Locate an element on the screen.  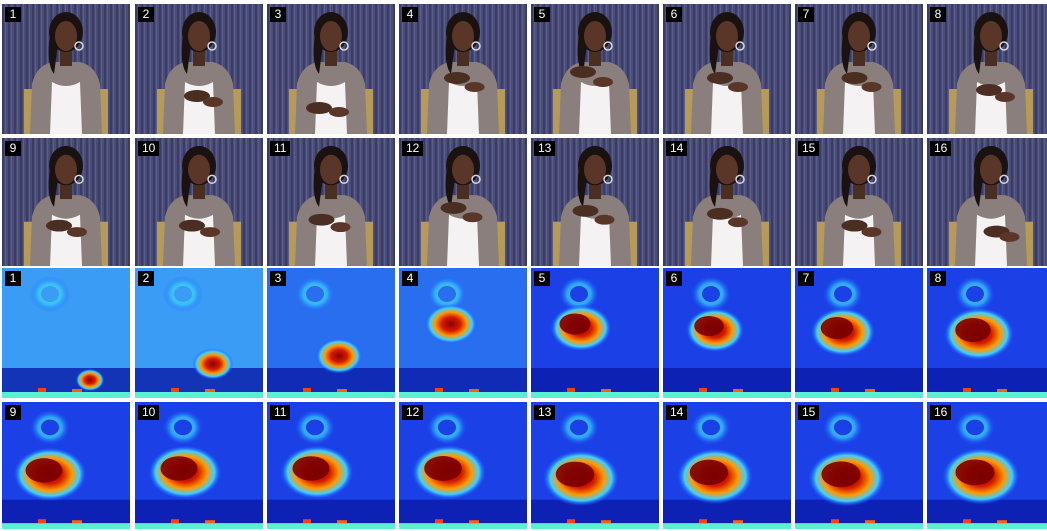
video-frame: 5 is located at coordinates (595, 69).